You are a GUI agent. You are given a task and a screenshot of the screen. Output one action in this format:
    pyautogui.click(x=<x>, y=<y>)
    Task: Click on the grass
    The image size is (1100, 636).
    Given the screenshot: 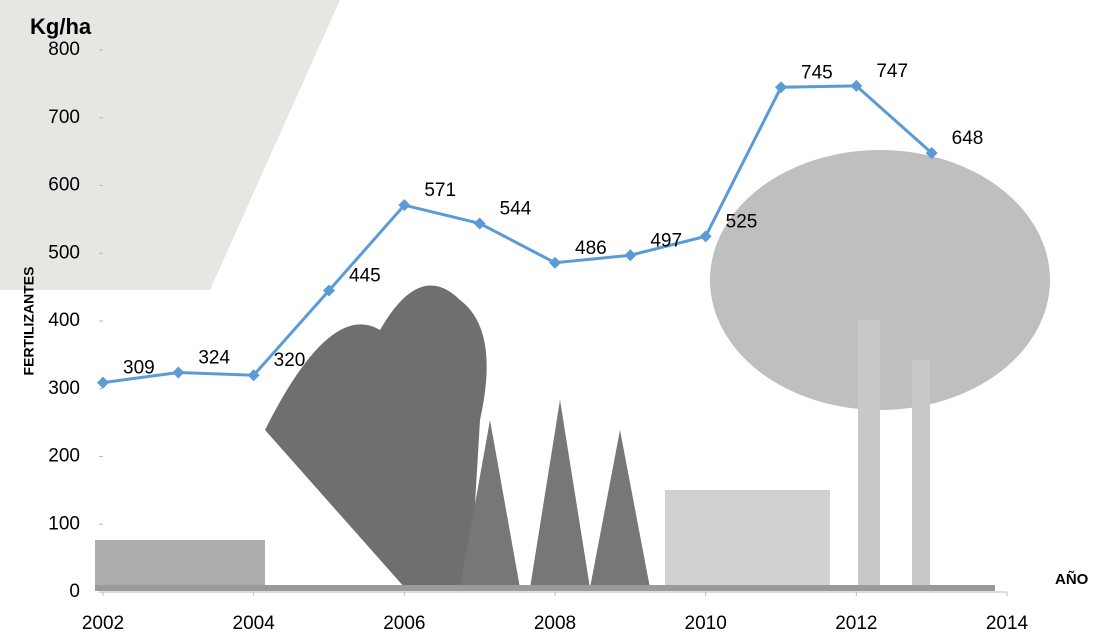 What is the action you would take?
    pyautogui.click(x=180, y=564)
    